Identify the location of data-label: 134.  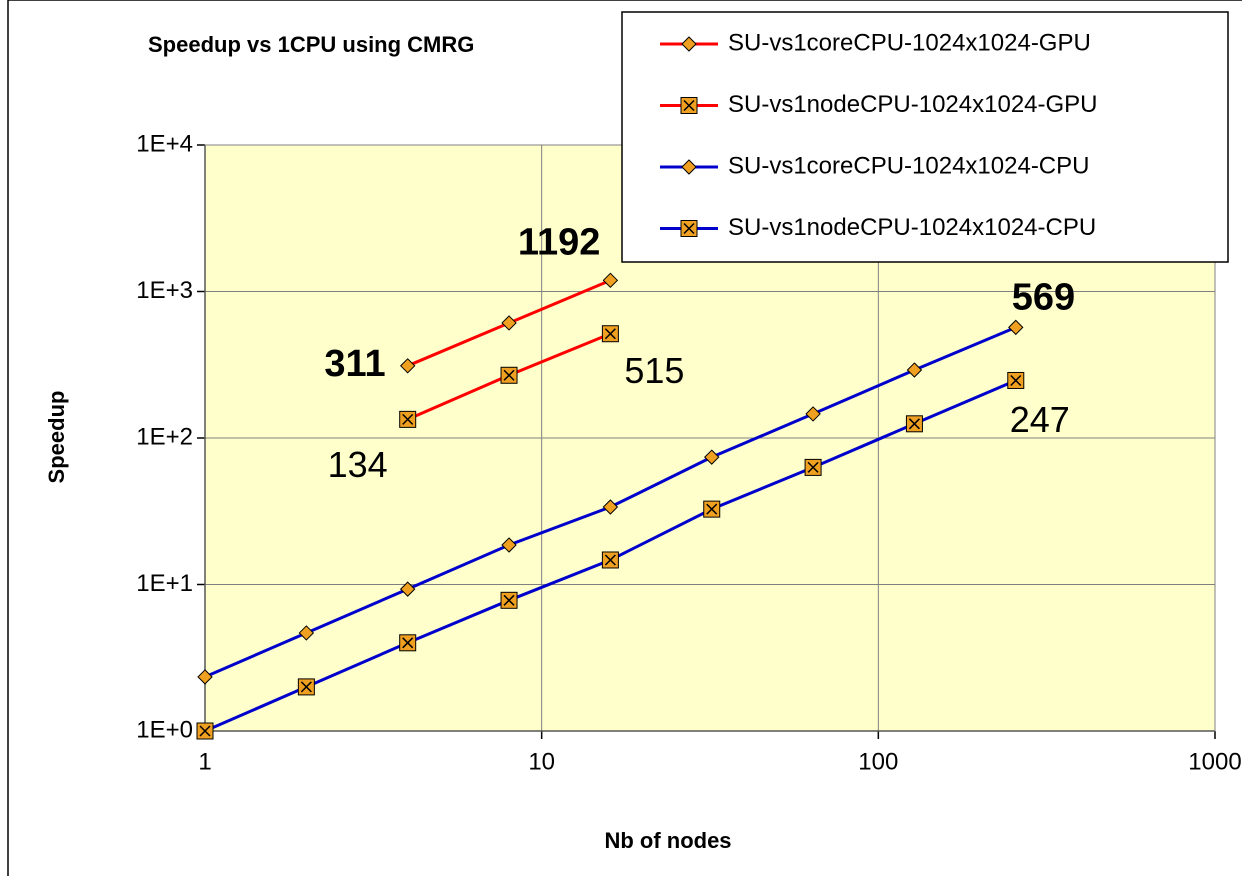
(358, 464).